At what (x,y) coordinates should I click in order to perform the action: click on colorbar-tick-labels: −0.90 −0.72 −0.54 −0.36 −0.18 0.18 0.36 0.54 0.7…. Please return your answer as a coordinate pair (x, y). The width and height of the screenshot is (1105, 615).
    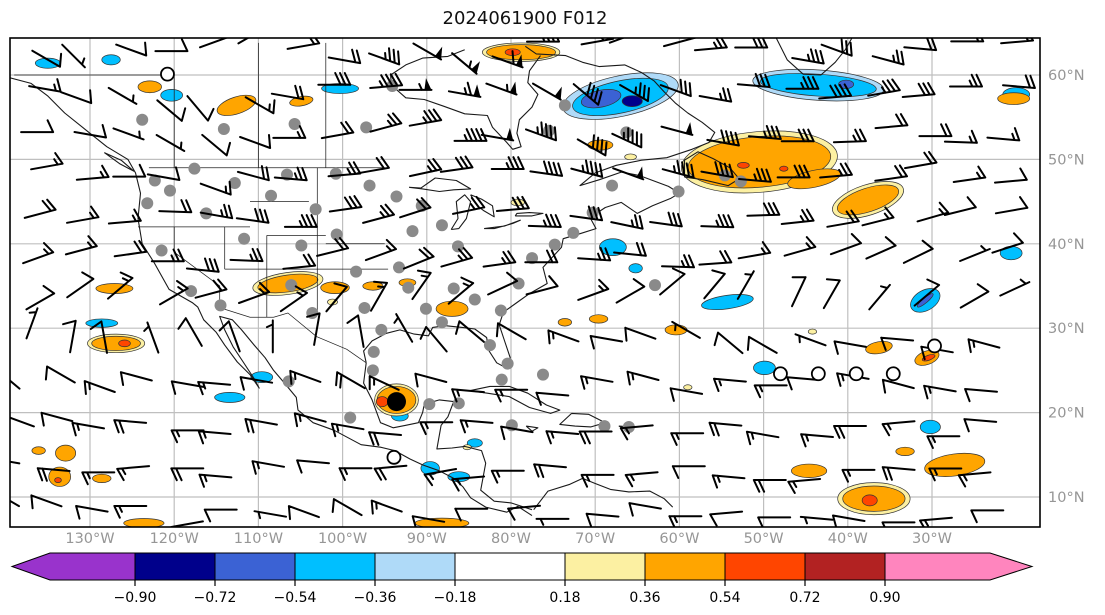
    Looking at the image, I should click on (507, 593).